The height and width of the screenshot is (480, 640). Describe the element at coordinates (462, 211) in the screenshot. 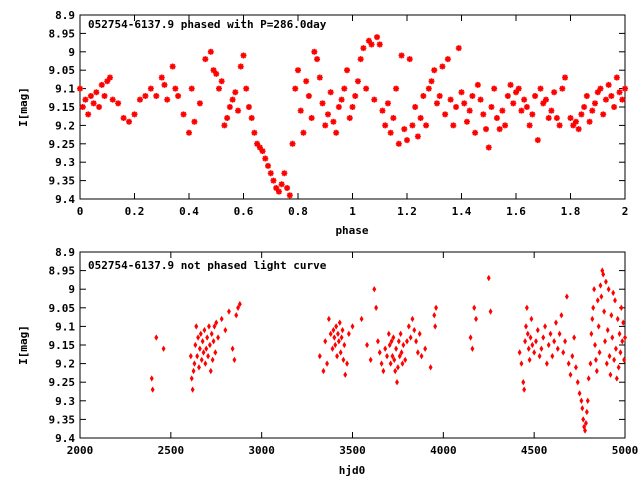

I see `x-tick-label: 1.4` at that location.